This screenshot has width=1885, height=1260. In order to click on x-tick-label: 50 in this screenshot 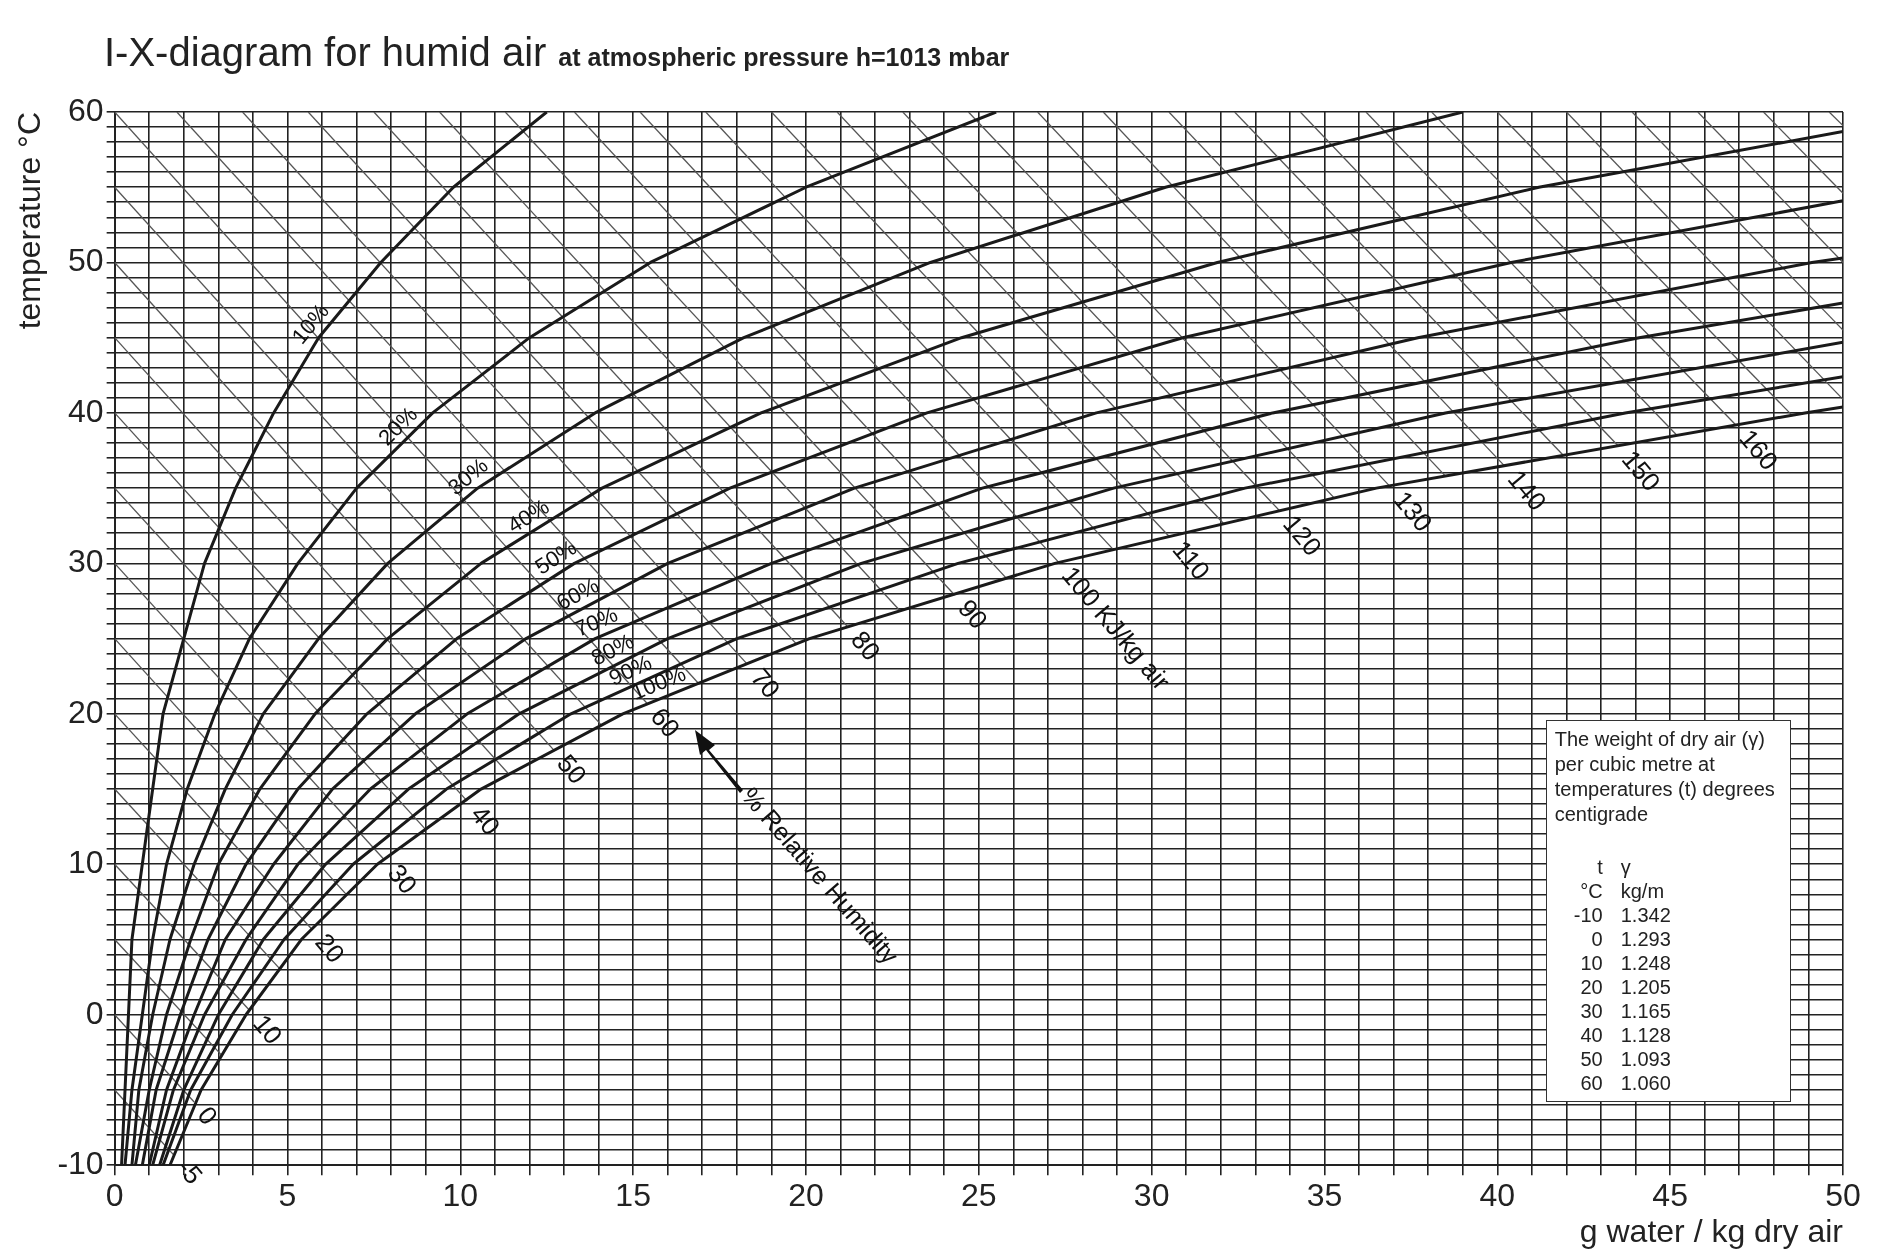, I will do `click(1843, 1195)`.